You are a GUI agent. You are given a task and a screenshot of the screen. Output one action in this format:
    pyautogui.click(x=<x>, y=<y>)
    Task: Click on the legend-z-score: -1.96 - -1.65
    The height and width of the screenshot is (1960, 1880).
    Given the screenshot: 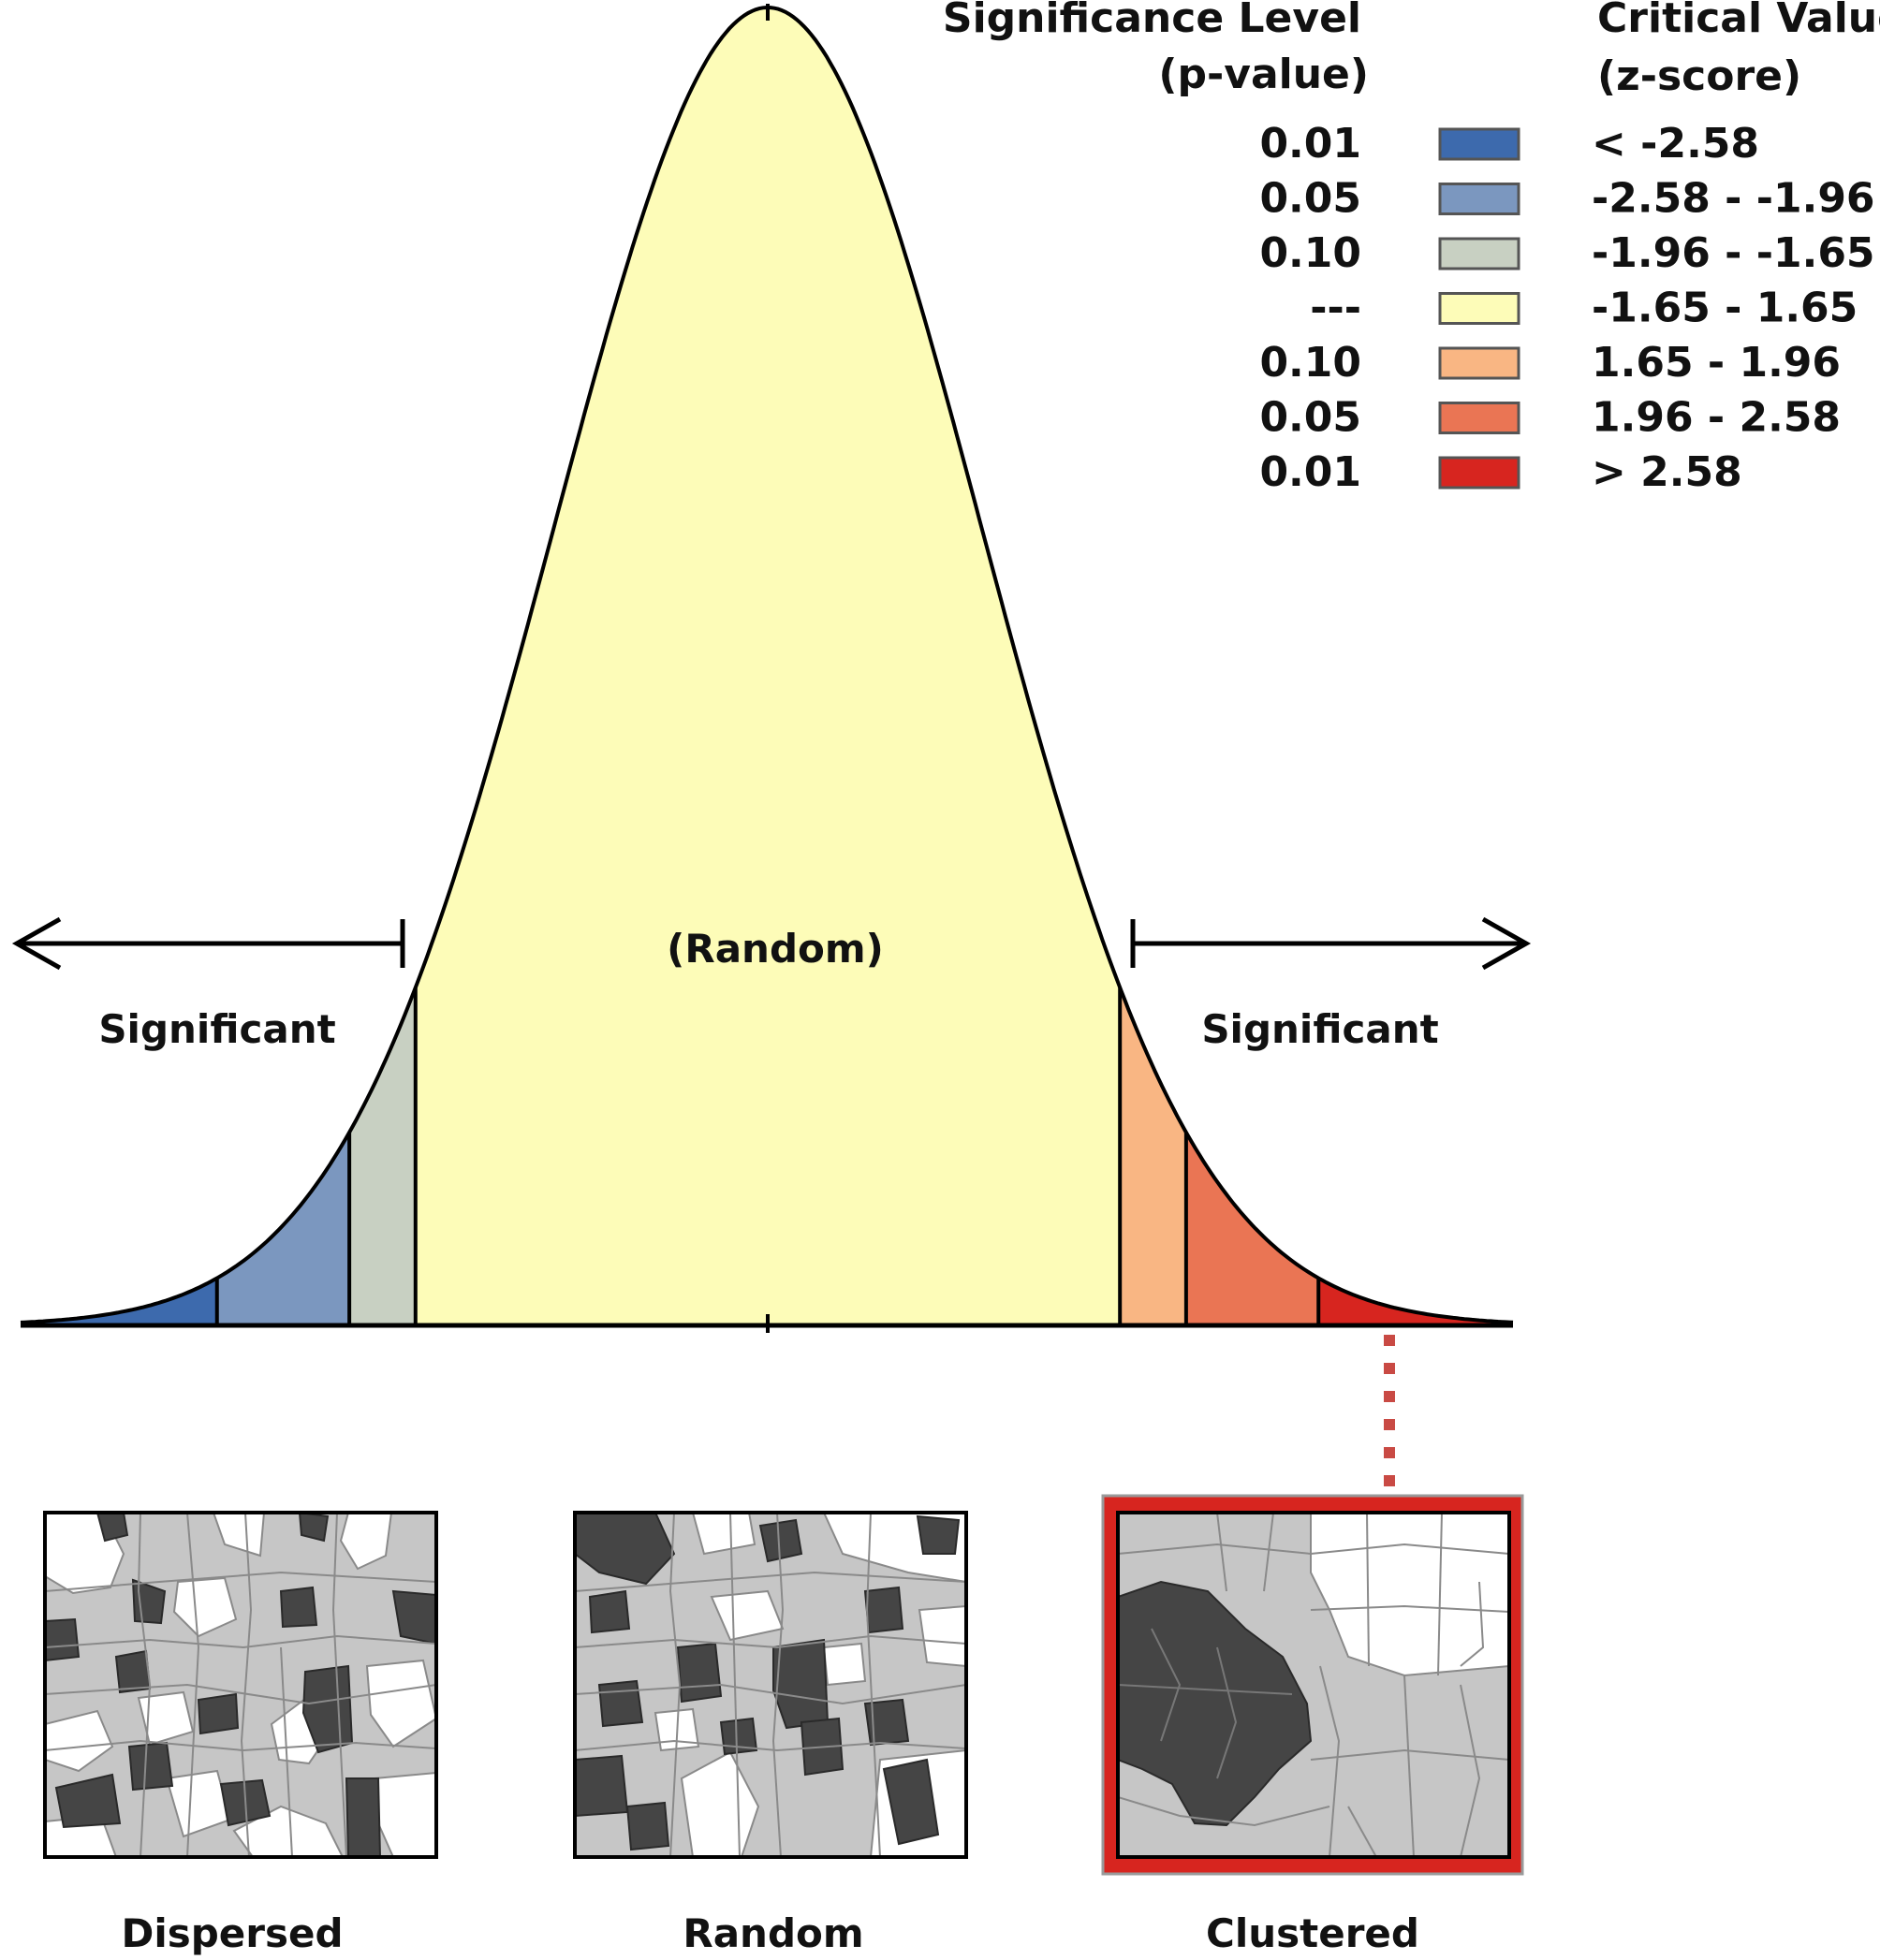 What is the action you would take?
    pyautogui.click(x=1733, y=253)
    